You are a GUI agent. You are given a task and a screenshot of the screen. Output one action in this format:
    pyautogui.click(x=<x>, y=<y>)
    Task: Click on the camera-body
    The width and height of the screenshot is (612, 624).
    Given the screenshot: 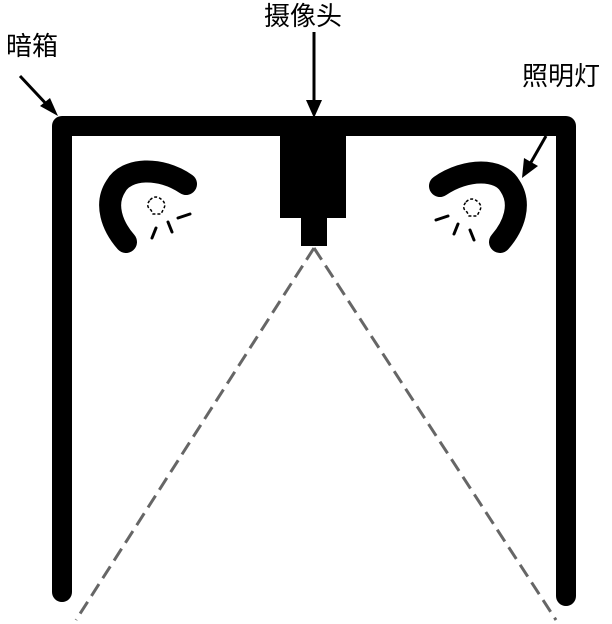 What is the action you would take?
    pyautogui.click(x=313, y=191)
    